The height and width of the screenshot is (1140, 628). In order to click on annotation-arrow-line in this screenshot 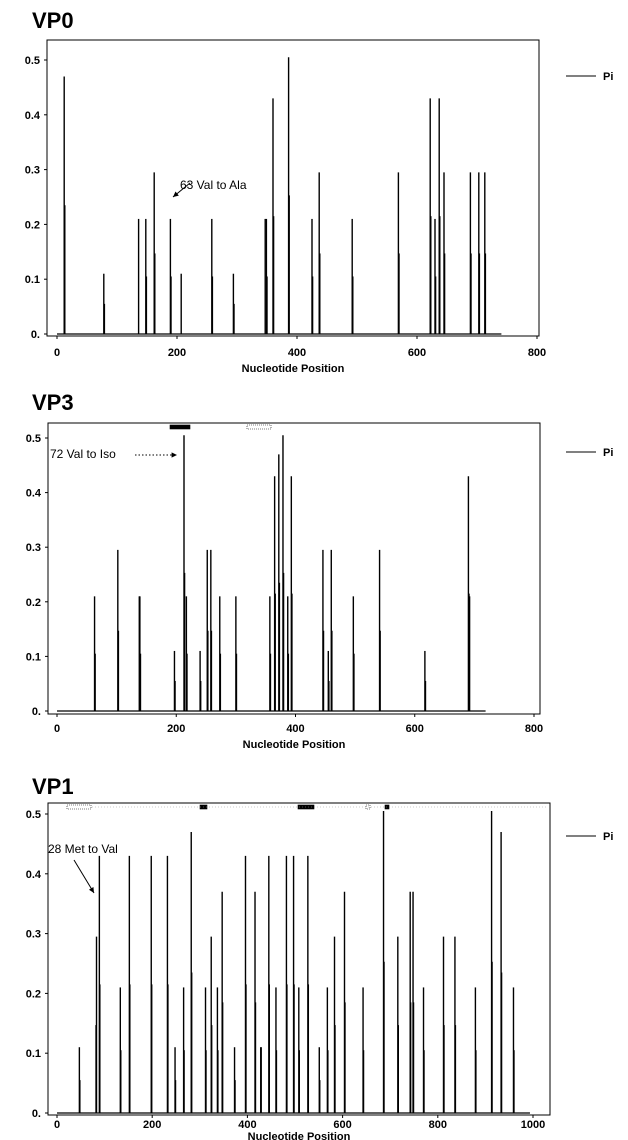, I will do `click(84, 876)`.